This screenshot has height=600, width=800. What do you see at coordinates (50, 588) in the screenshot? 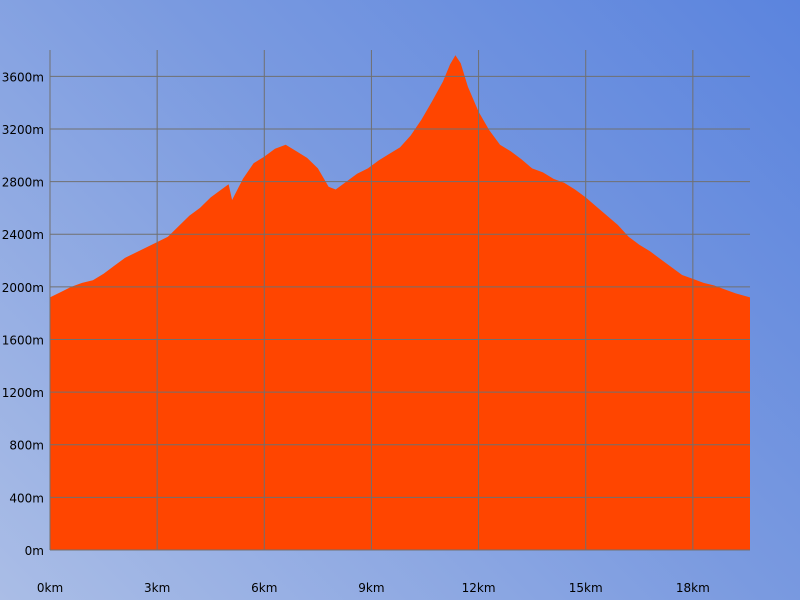
I see `x-tick-label: 0km` at bounding box center [50, 588].